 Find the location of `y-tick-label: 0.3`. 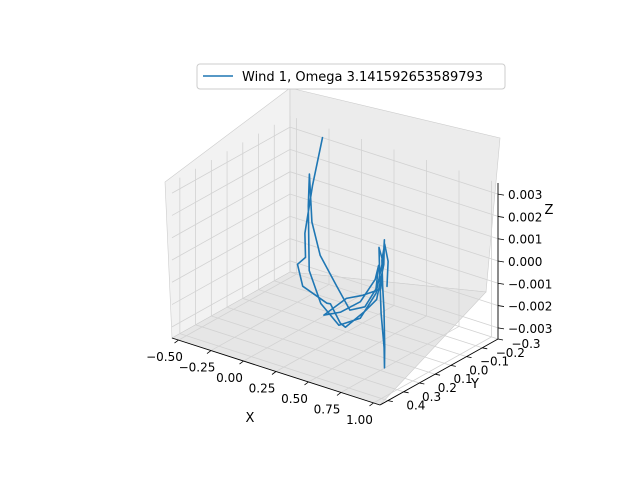

y-tick-label: 0.3 is located at coordinates (431, 397).